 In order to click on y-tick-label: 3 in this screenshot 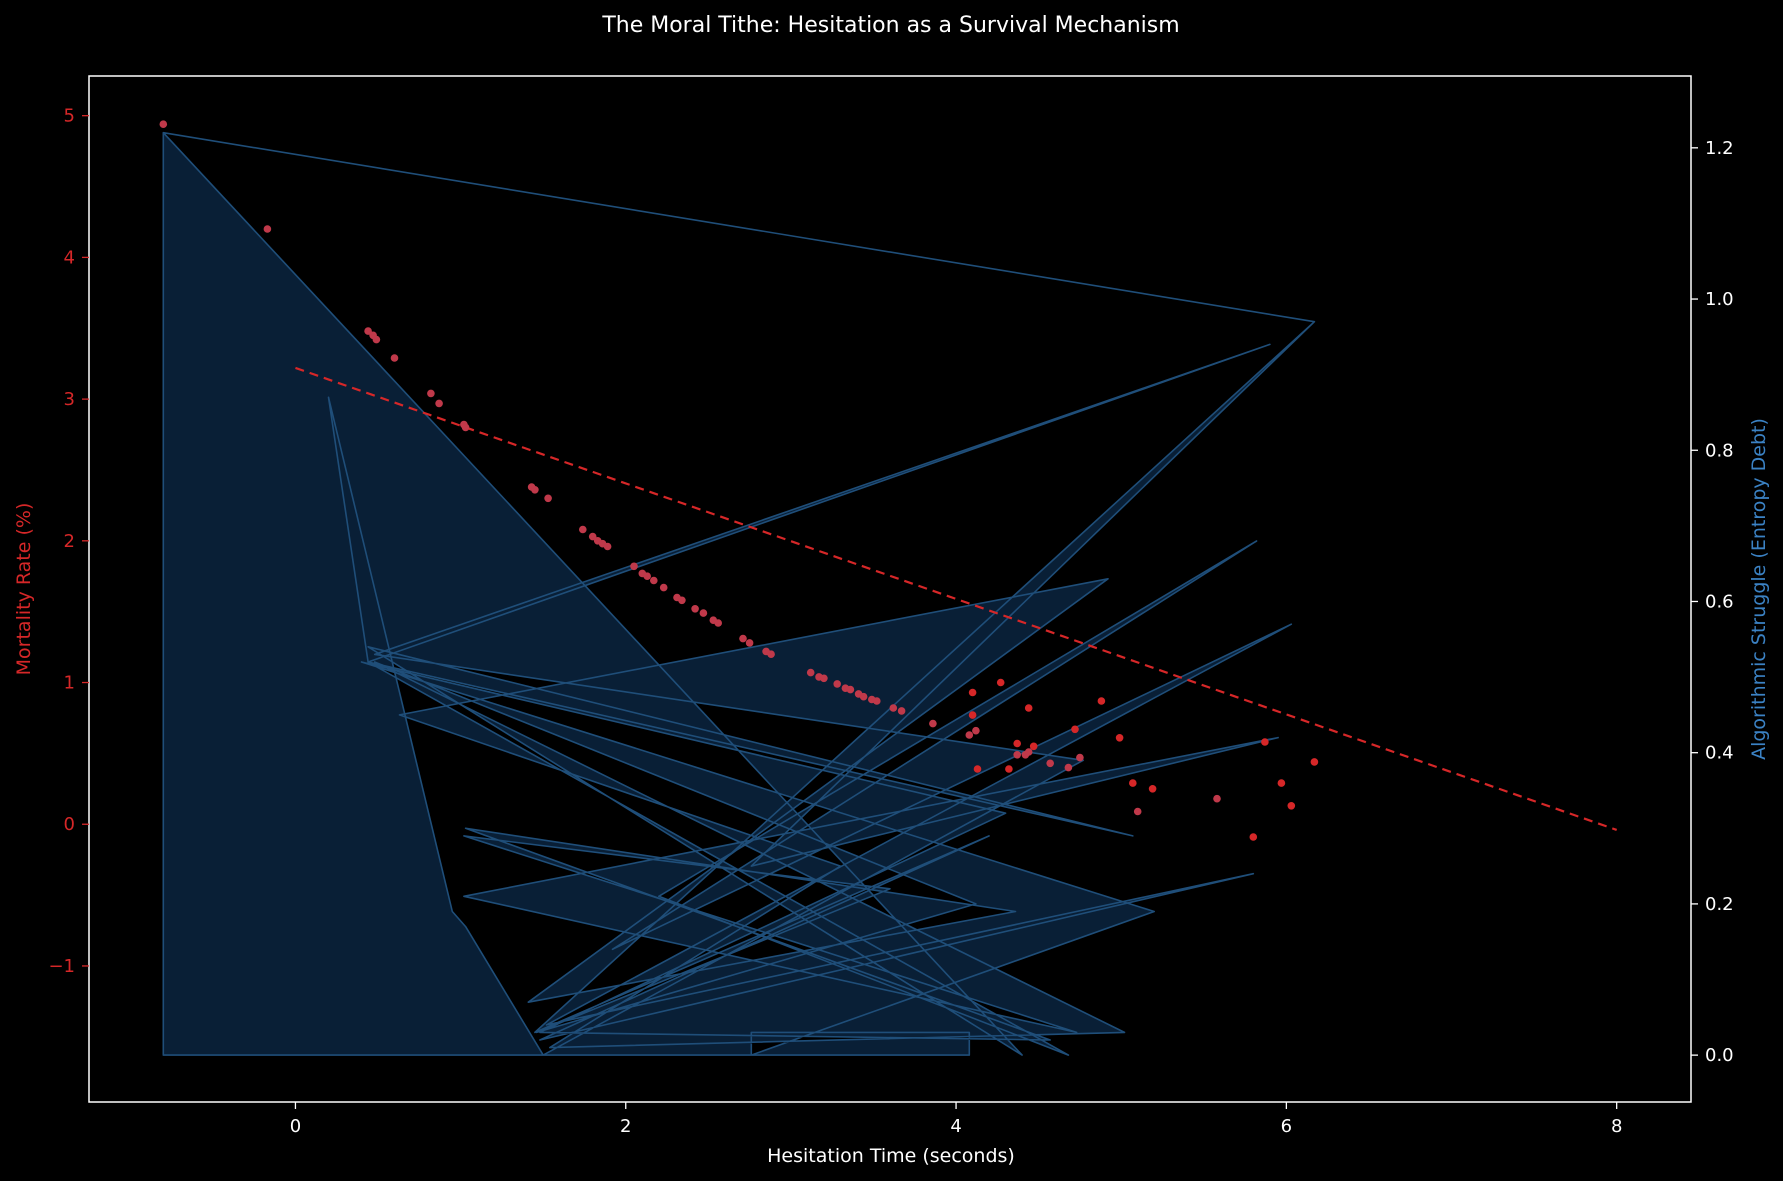, I will do `click(69, 399)`.